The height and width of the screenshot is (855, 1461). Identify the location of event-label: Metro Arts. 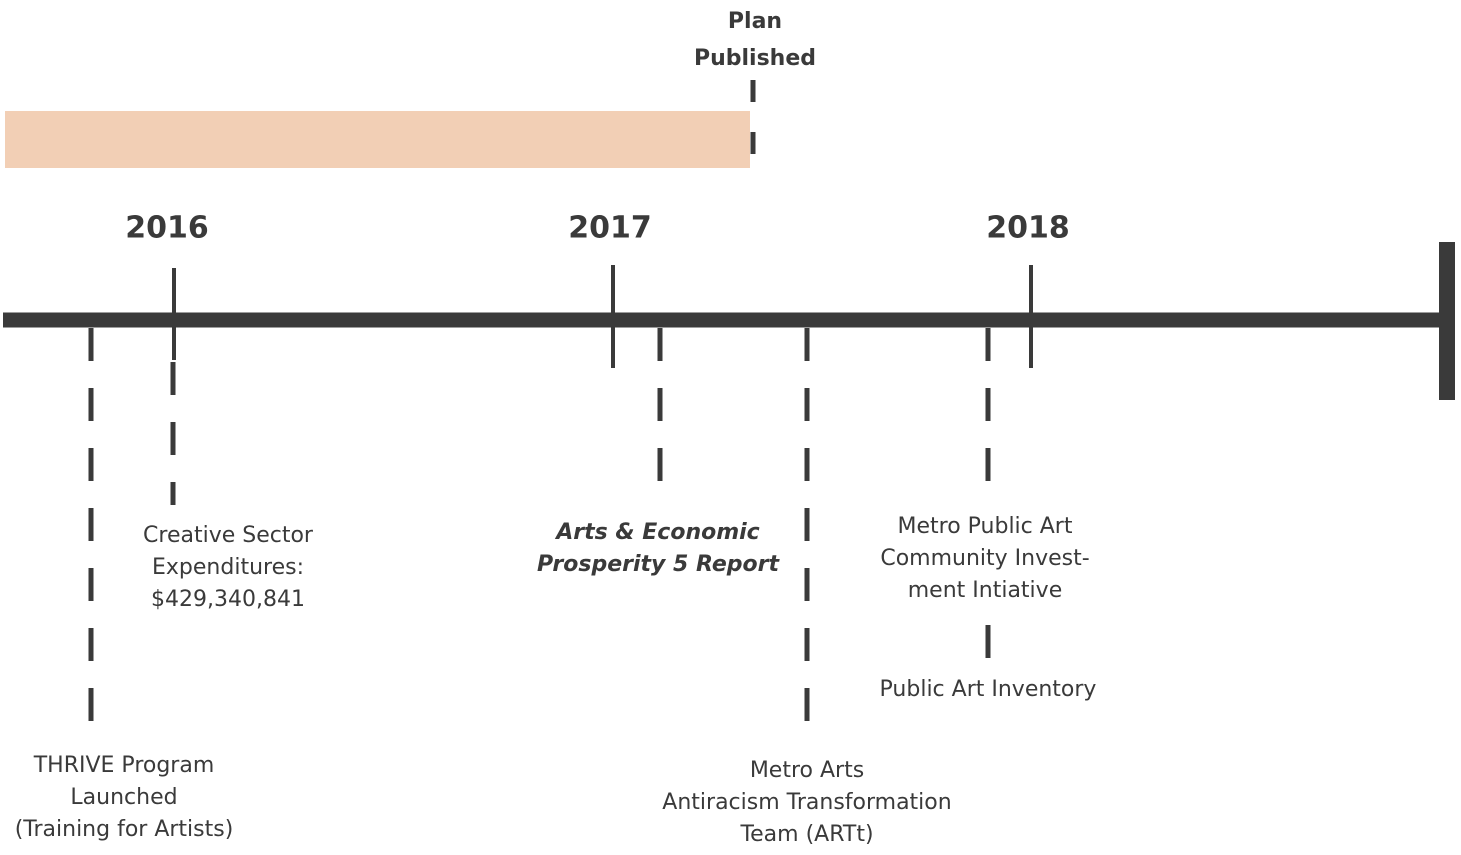
(807, 770).